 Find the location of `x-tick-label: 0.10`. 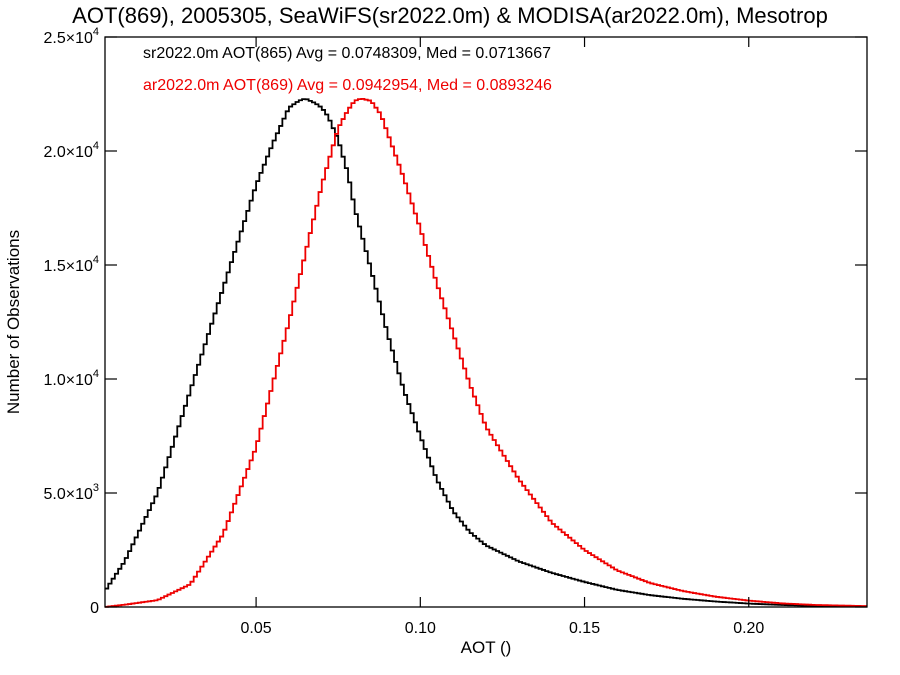

x-tick-label: 0.10 is located at coordinates (420, 628).